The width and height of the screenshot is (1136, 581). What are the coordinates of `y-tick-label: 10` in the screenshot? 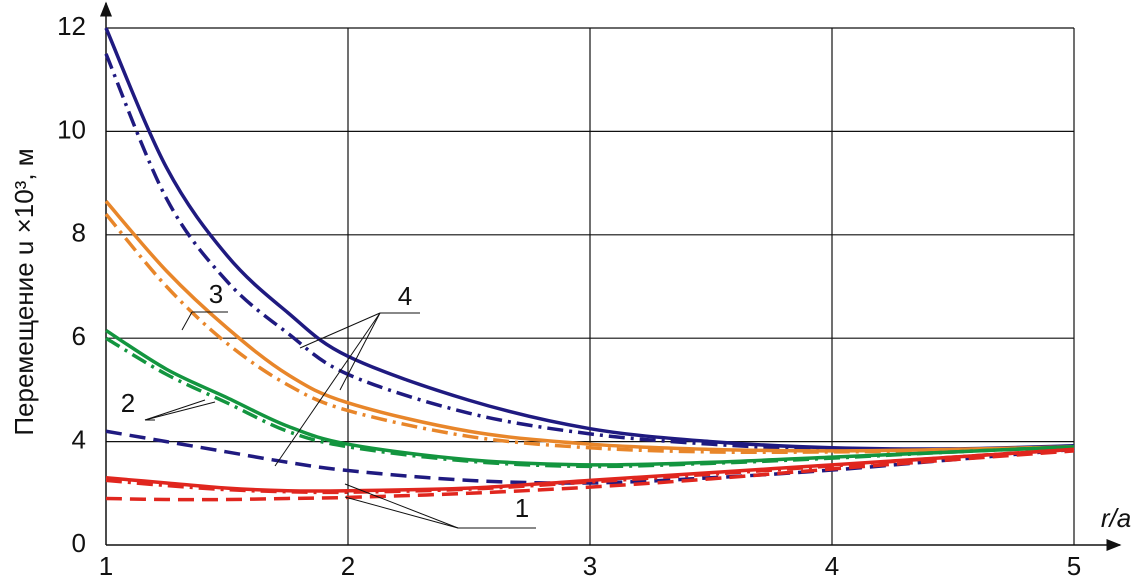 It's located at (71, 129).